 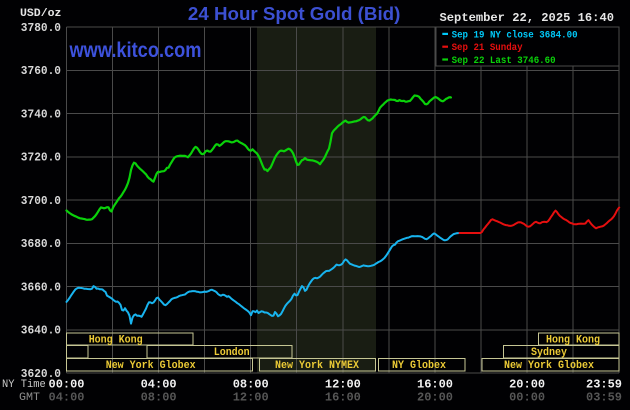 What do you see at coordinates (604, 397) in the screenshot?
I see `svg-text: 03:59` at bounding box center [604, 397].